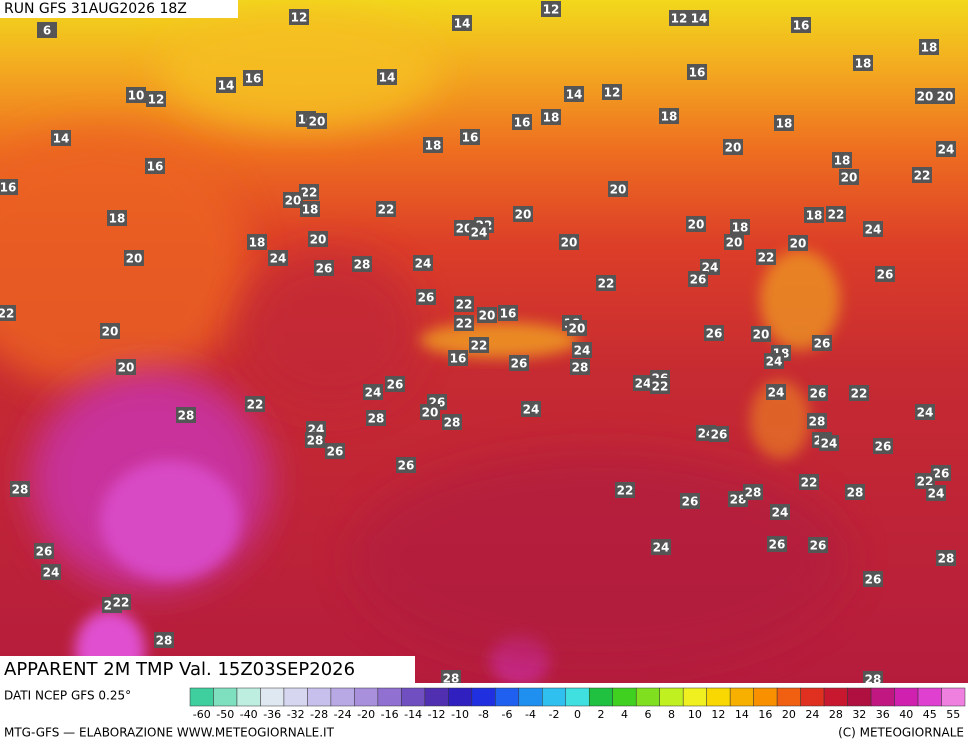  What do you see at coordinates (859, 714) in the screenshot?
I see `colorbar-label: 32` at bounding box center [859, 714].